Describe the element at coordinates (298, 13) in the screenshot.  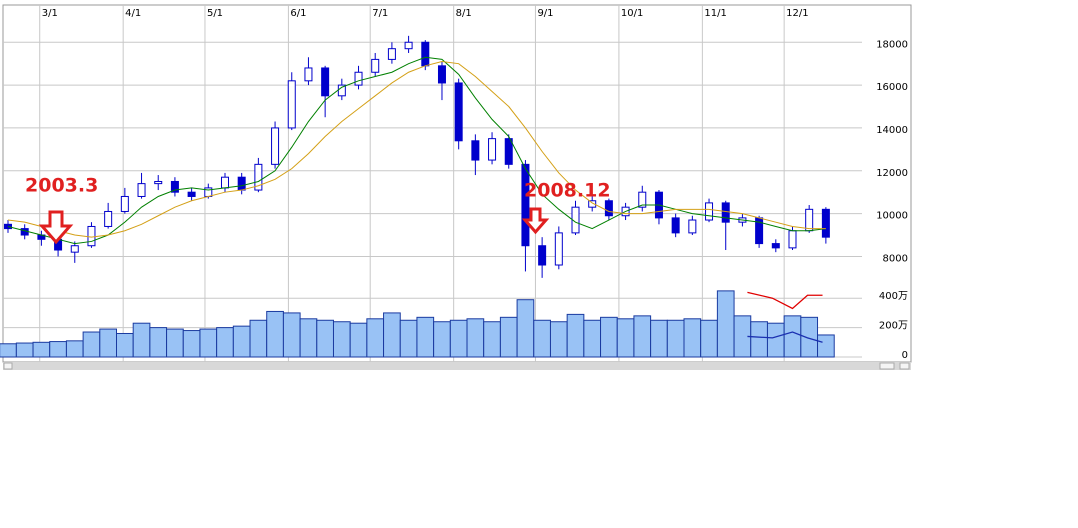
I see `x-tick-label: 6/1` at that location.